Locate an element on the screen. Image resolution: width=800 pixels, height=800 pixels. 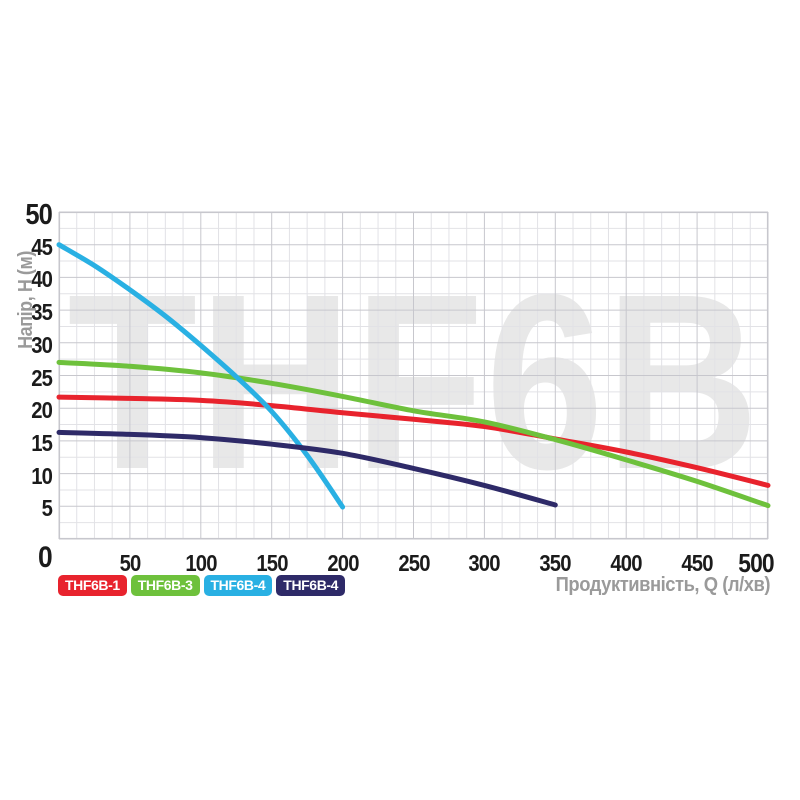
y-tick-label-40: 40 is located at coordinates (42, 279).